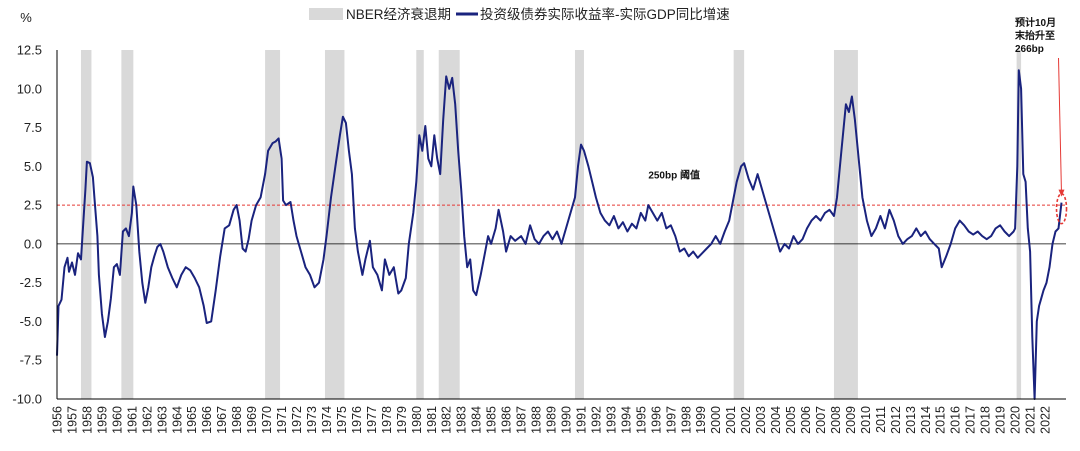 Image resolution: width=1080 pixels, height=451 pixels. What do you see at coordinates (1061, 208) in the screenshot?
I see `annotation-circle` at bounding box center [1061, 208].